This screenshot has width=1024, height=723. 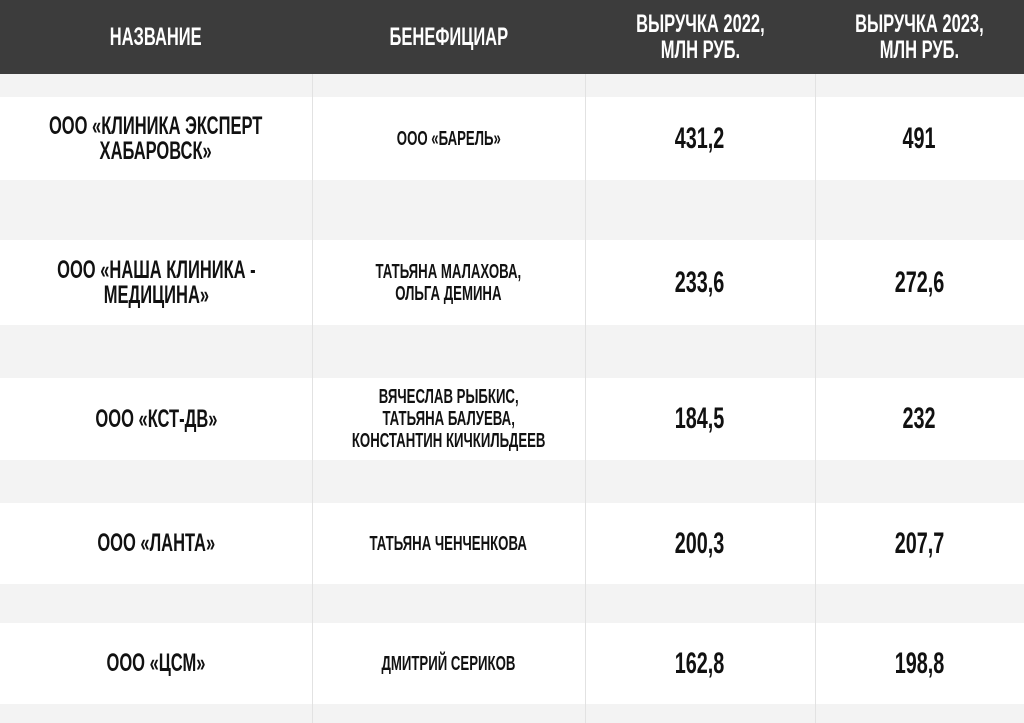 I want to click on beneficiary: ТАТЬЯНА ЧЕНЧЕНКОВА, so click(x=448, y=543).